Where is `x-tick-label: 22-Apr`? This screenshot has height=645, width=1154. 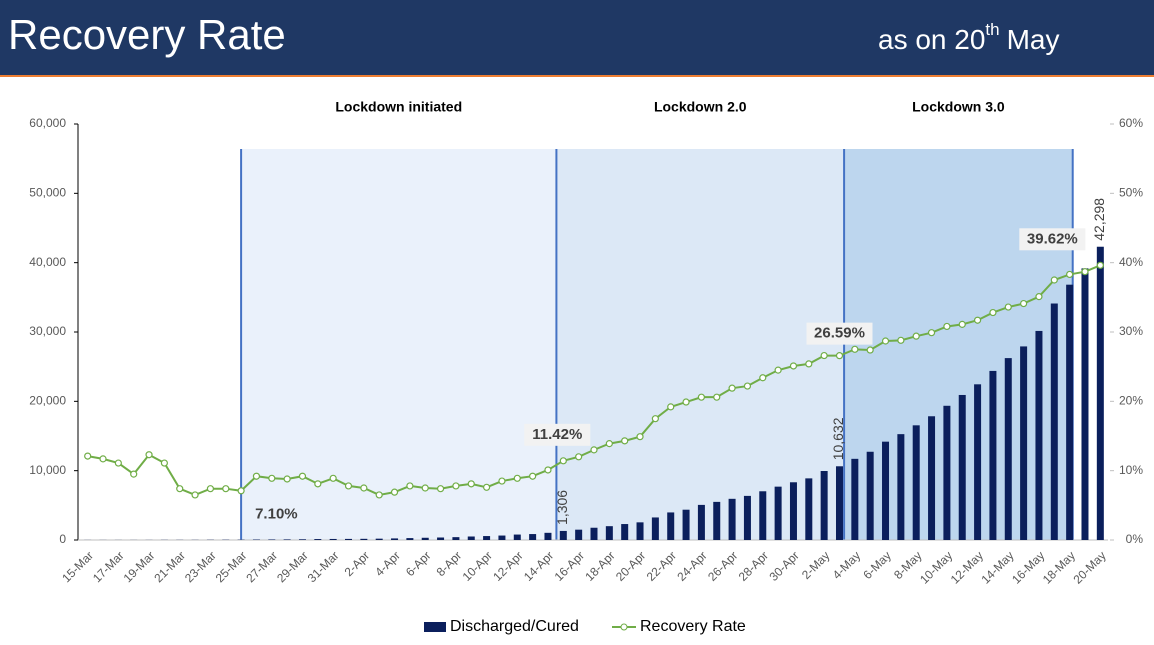 x-tick-label: 22-Apr is located at coordinates (661, 565).